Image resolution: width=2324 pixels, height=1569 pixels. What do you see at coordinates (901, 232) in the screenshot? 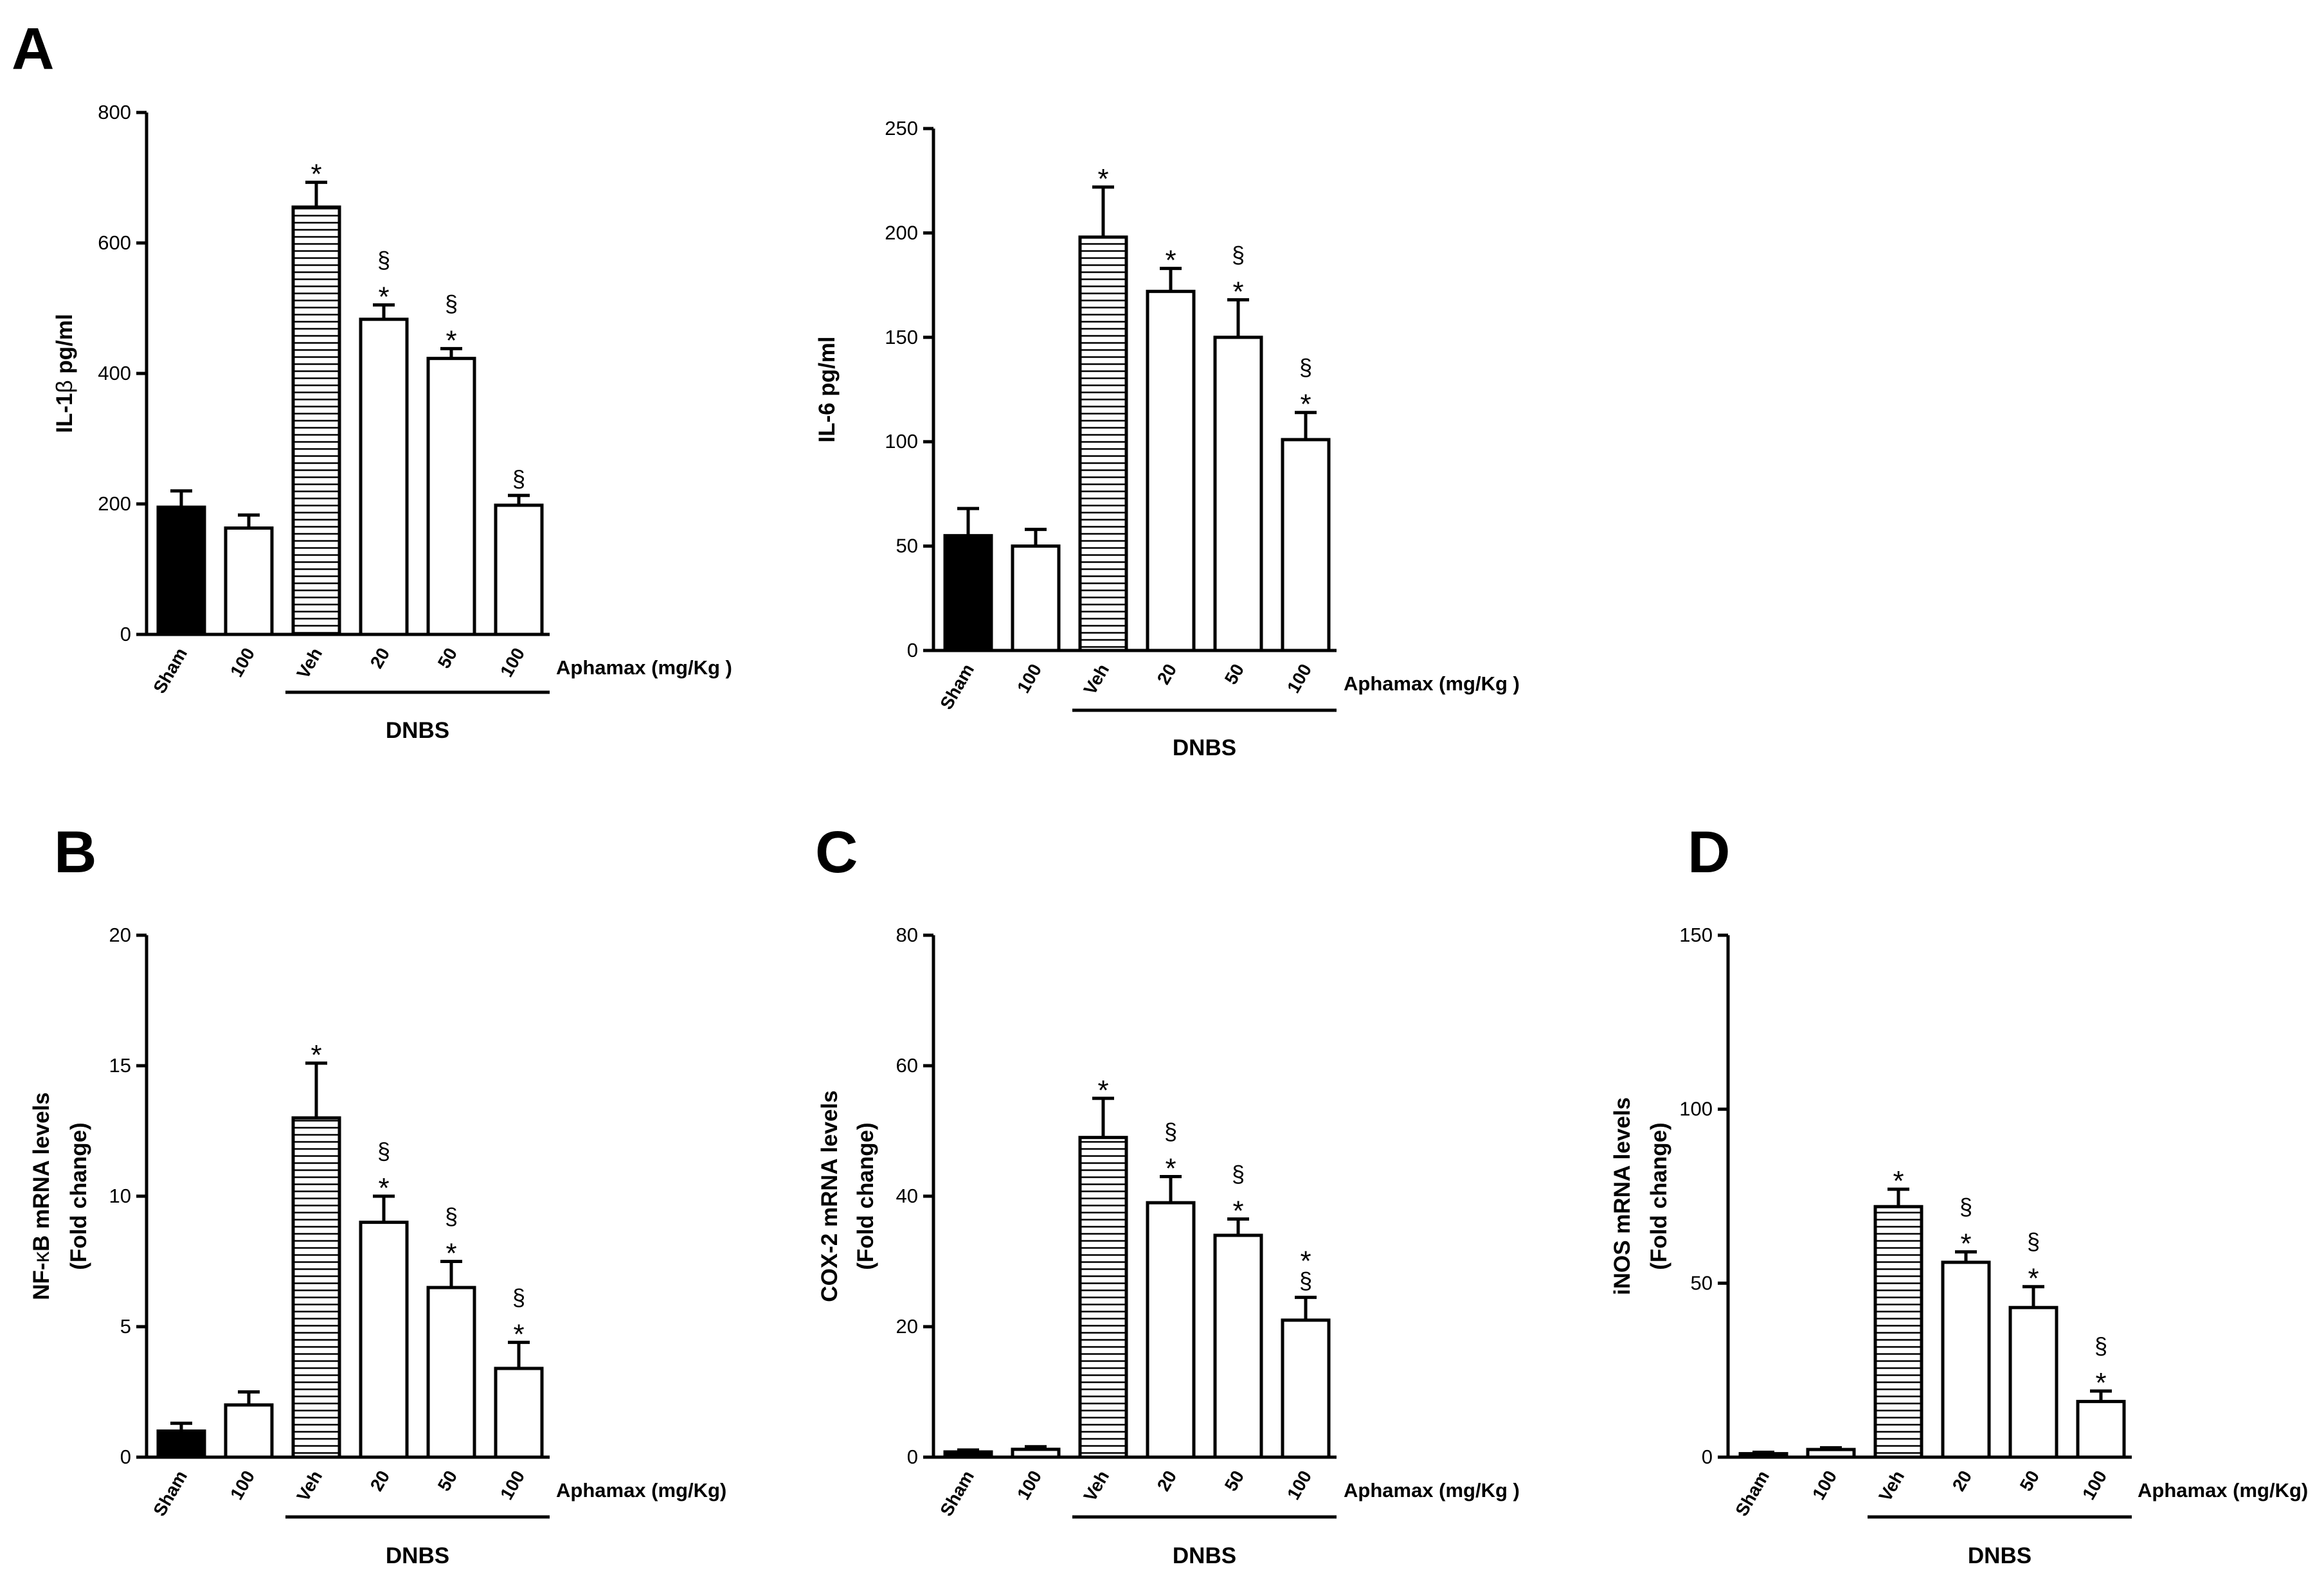
I see `y-tick-label: 200` at bounding box center [901, 232].